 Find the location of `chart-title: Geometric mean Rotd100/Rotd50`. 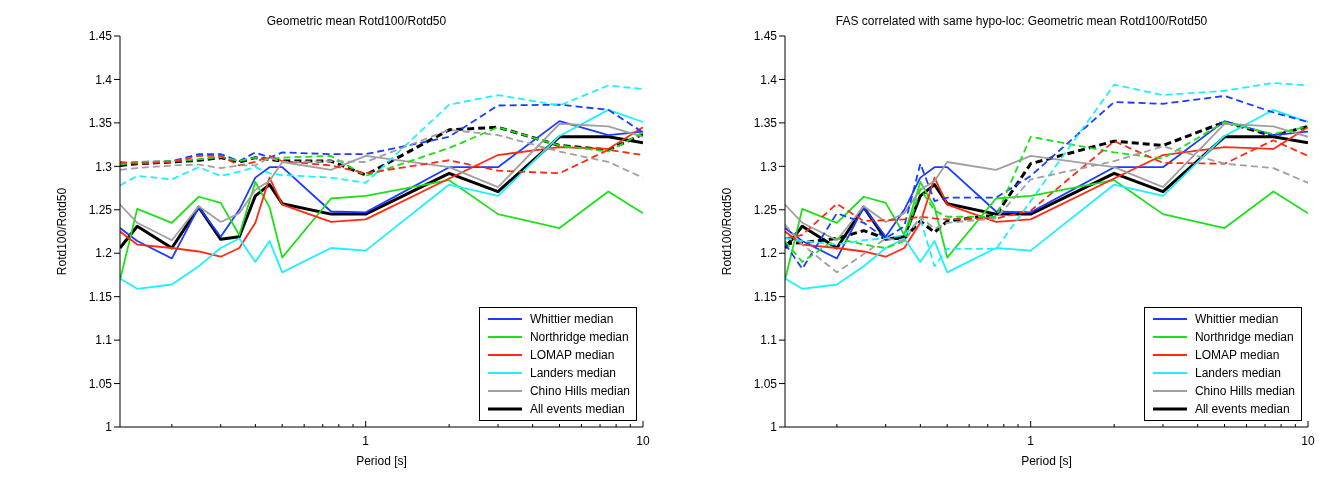

chart-title: Geometric mean Rotd100/Rotd50 is located at coordinates (356, 21).